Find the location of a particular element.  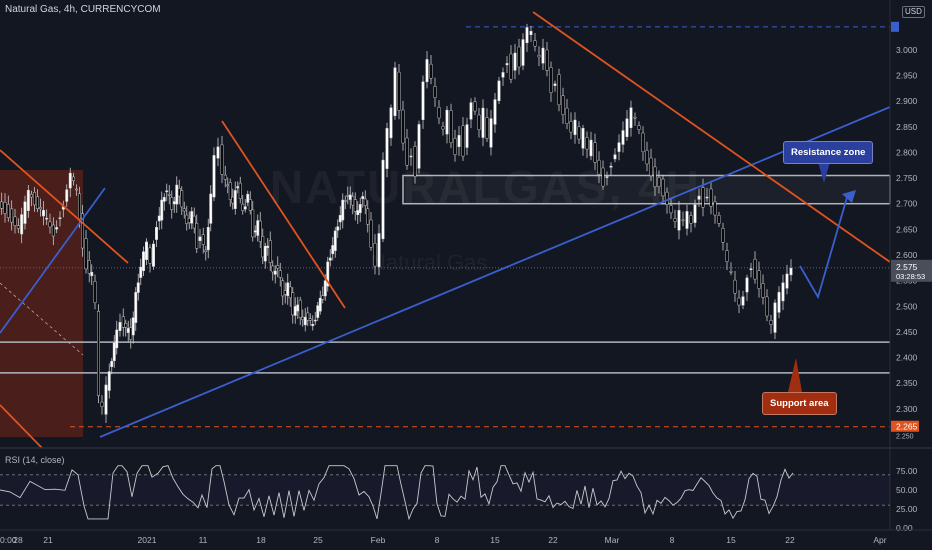

time-axis-tick: Feb is located at coordinates (378, 540).